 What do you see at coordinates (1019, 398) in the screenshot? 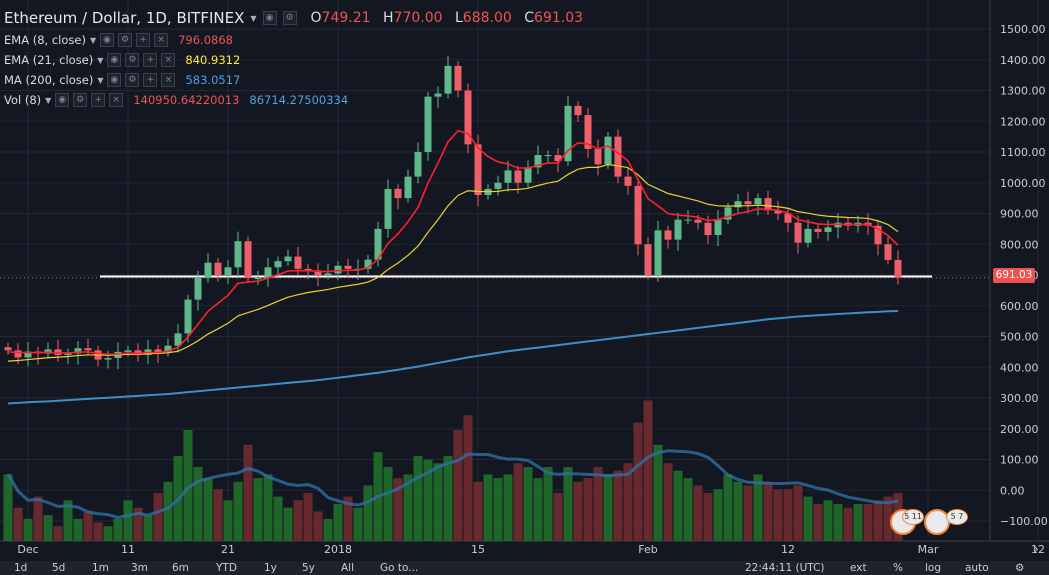
I see `y-tick-label: 300.00` at bounding box center [1019, 398].